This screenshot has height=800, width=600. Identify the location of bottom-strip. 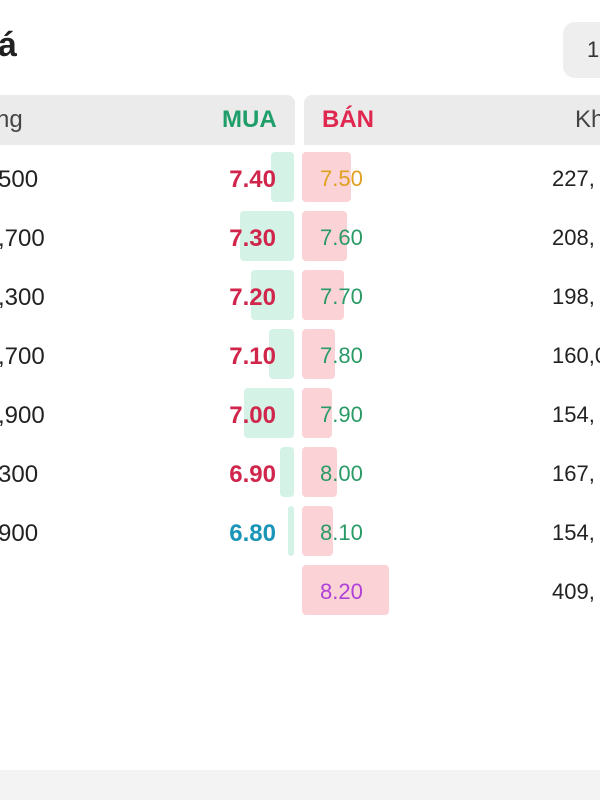
(300, 785).